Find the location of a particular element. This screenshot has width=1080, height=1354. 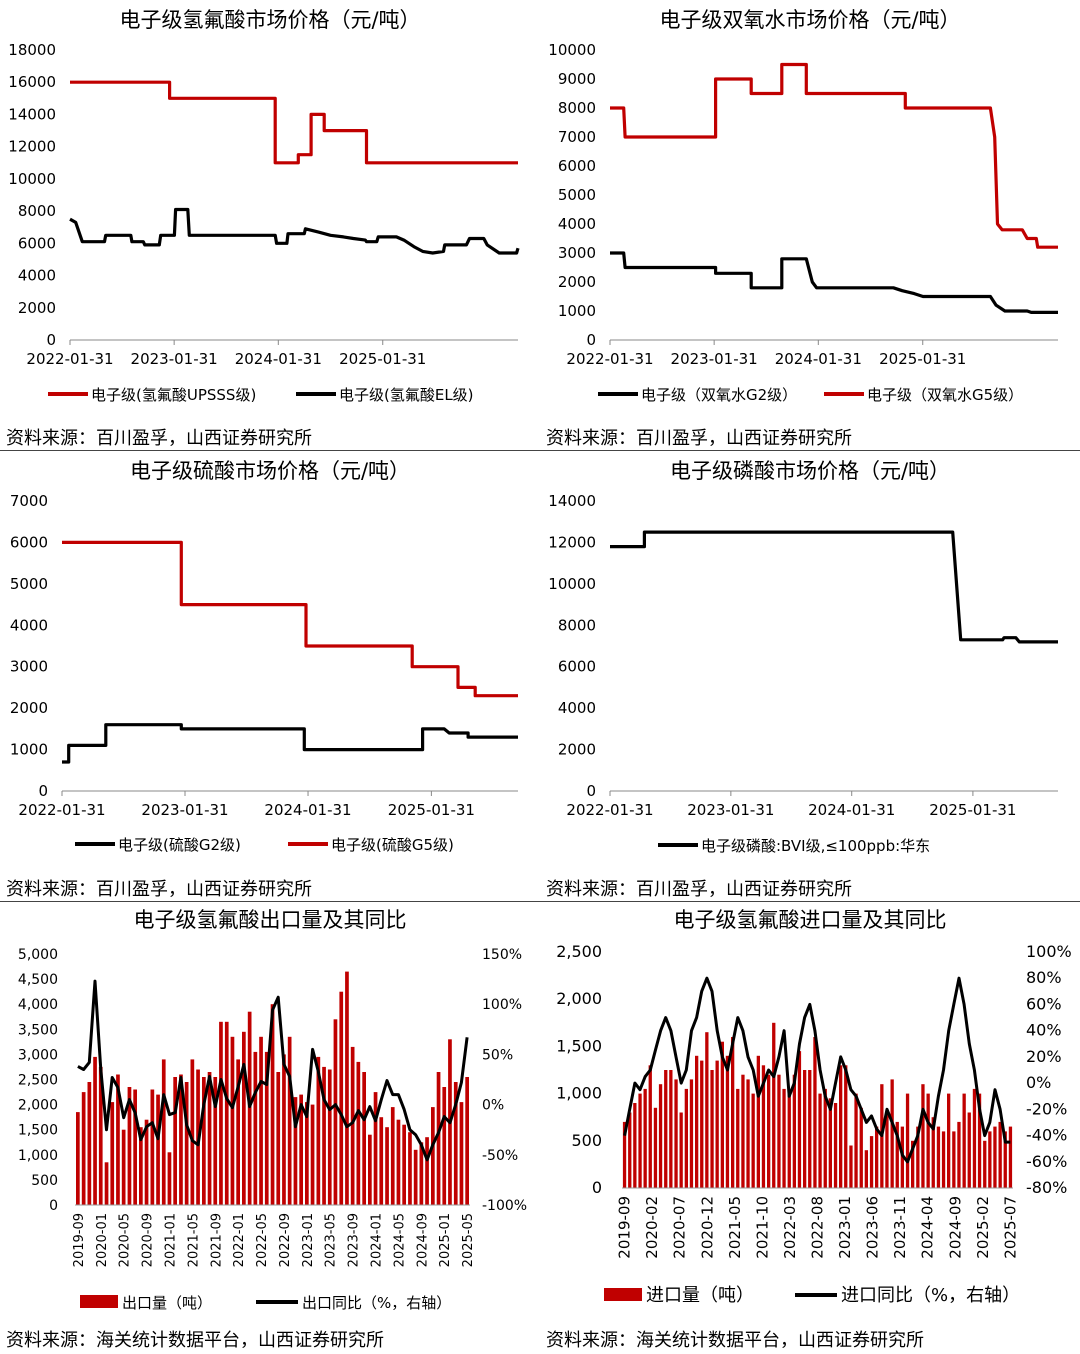

y-tick-label: 1,000 is located at coordinates (38, 1156).